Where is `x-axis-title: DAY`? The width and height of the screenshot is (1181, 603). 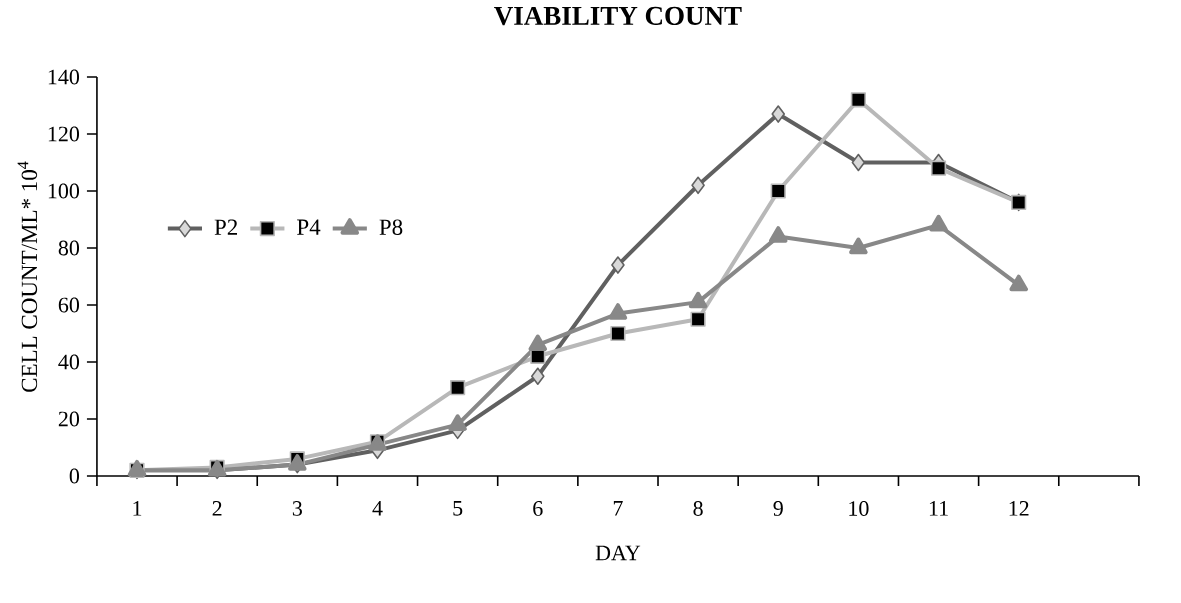
x-axis-title: DAY is located at coordinates (618, 553).